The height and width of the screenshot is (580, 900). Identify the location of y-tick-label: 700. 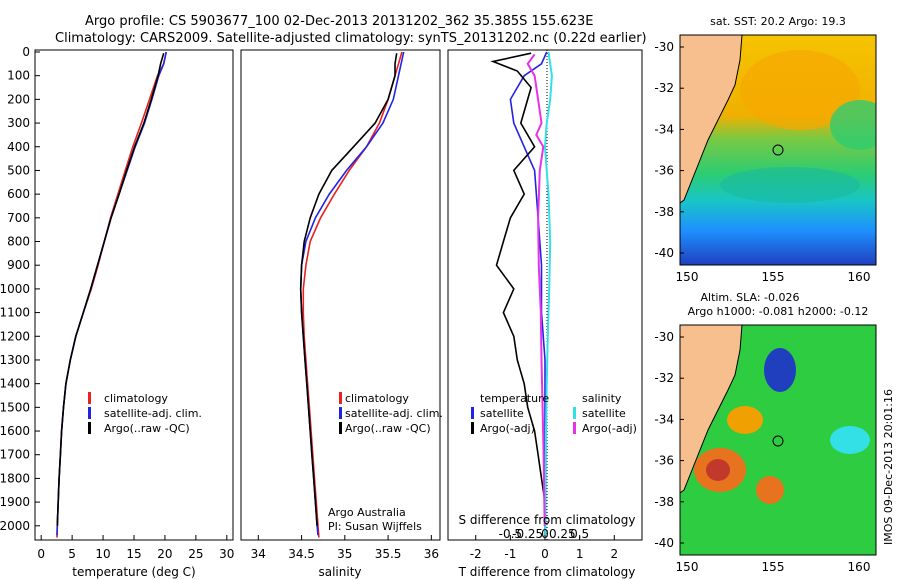
(18, 218).